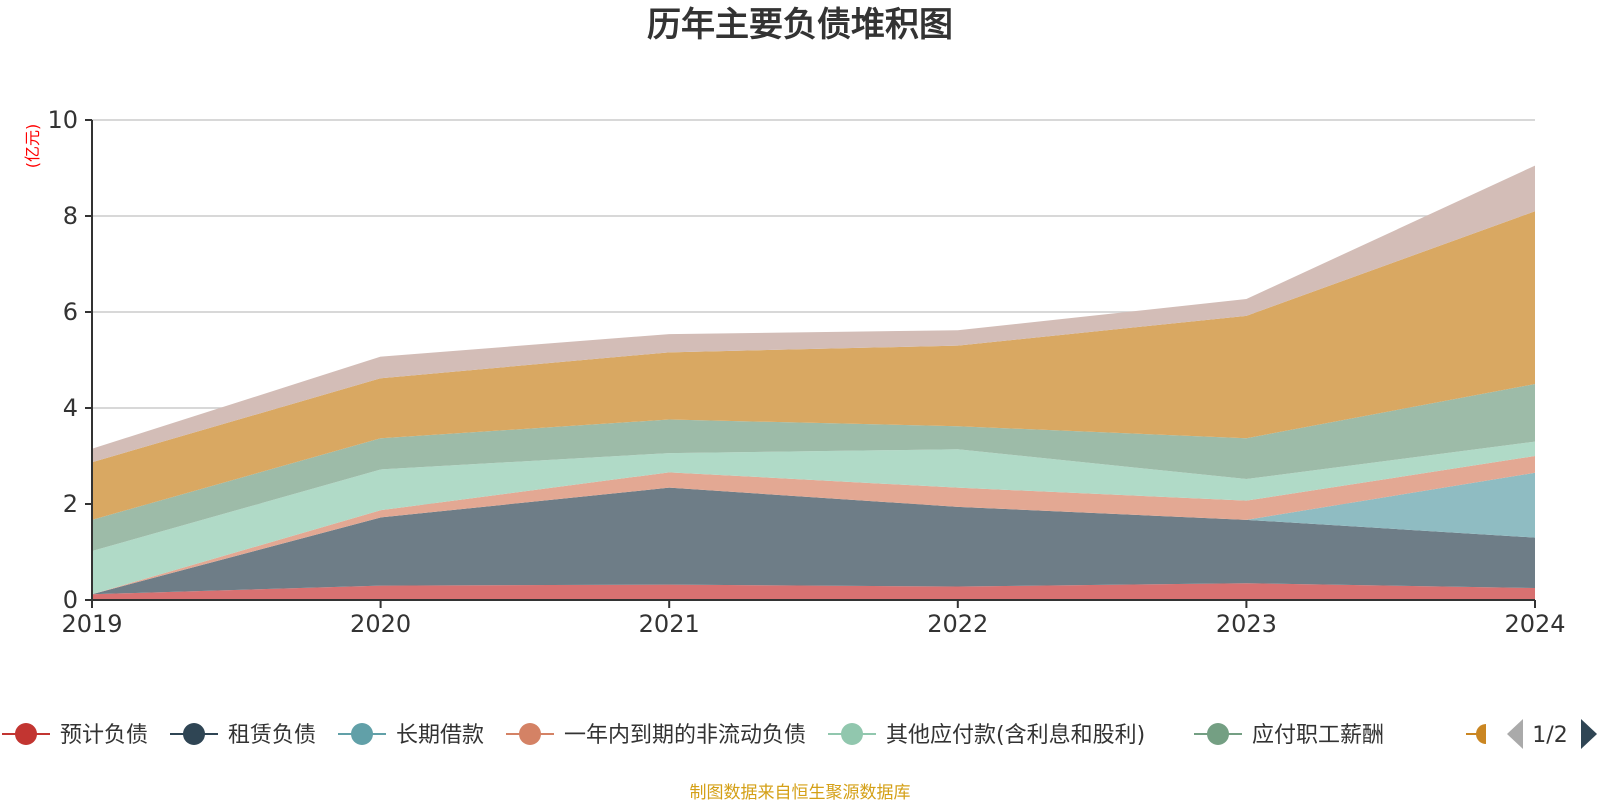 The width and height of the screenshot is (1600, 803). I want to click on legend-label: 长期借款, so click(440, 735).